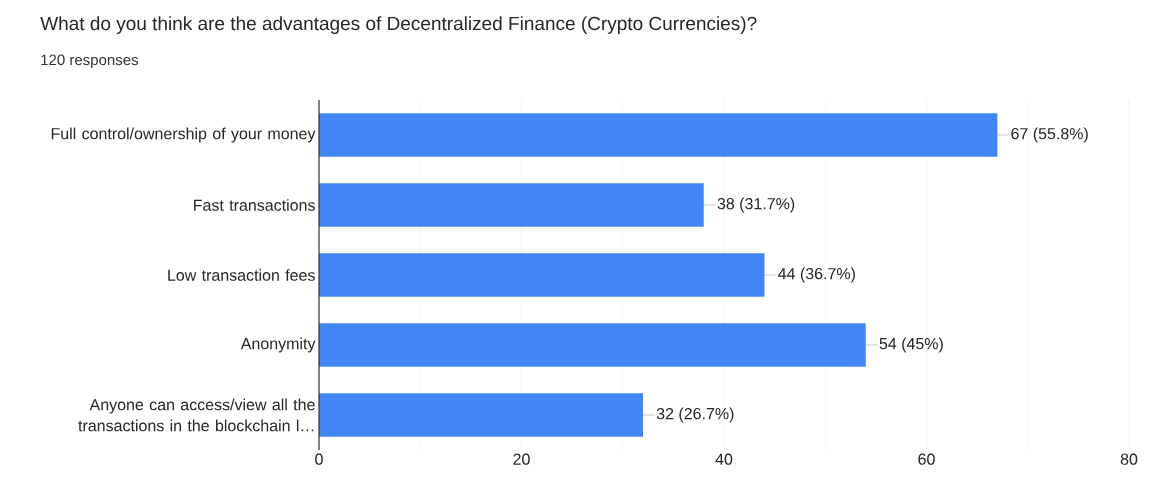  I want to click on y-tick-label: Anonymity, so click(278, 345).